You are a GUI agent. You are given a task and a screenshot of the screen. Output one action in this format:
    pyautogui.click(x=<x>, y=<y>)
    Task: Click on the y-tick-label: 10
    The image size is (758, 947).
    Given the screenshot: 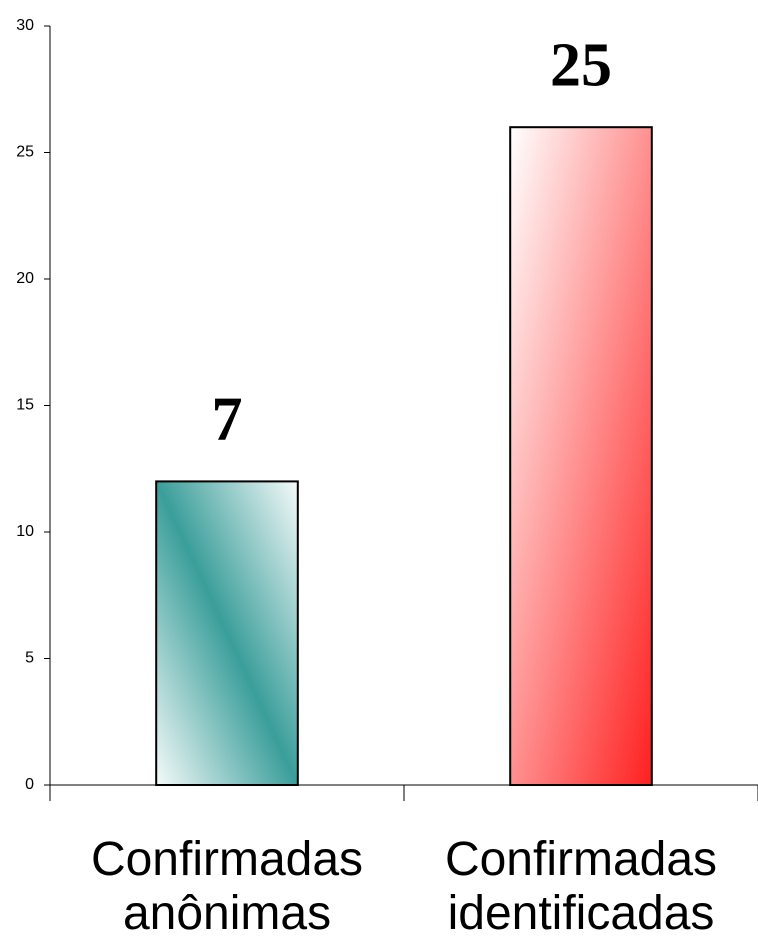 What is the action you would take?
    pyautogui.click(x=25, y=531)
    